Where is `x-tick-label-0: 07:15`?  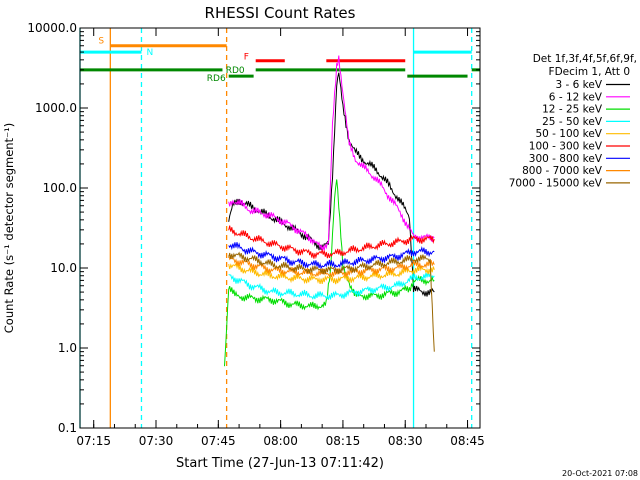 x-tick-label-0: 07:15 is located at coordinates (93, 441).